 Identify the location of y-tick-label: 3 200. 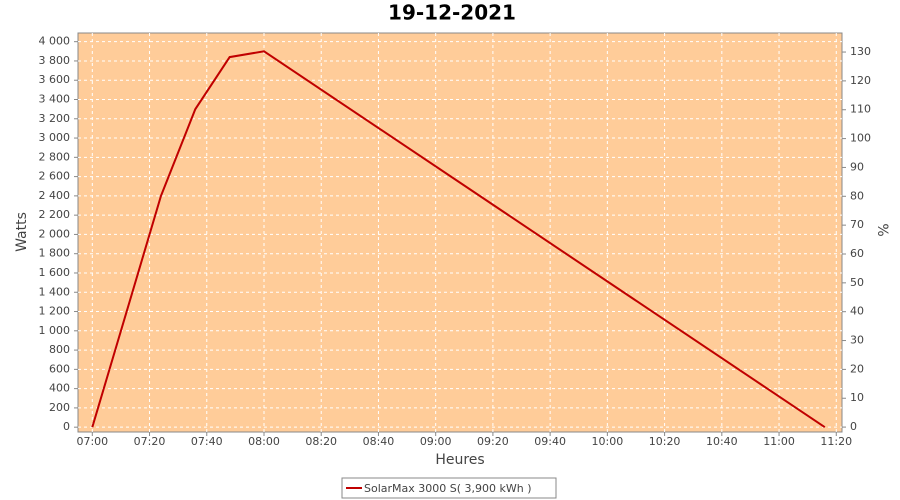
(55, 118).